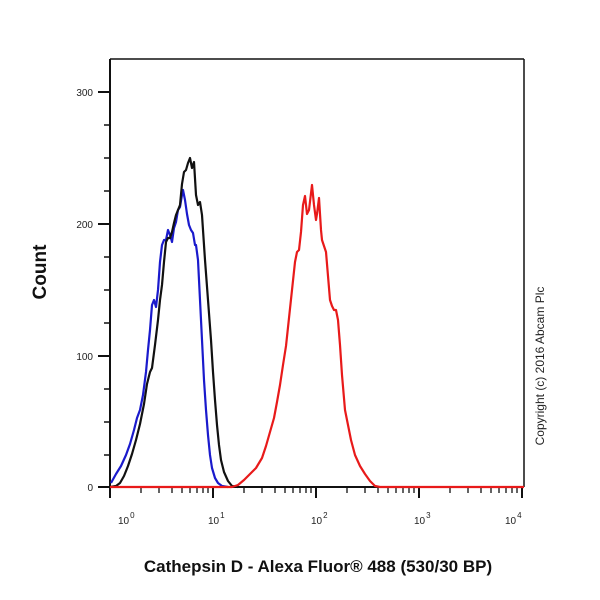 Image resolution: width=600 pixels, height=600 pixels. Describe the element at coordinates (540, 366) in the screenshot. I see `copyright-watermark: Copyright (c) 2016 Abcam Plc` at that location.